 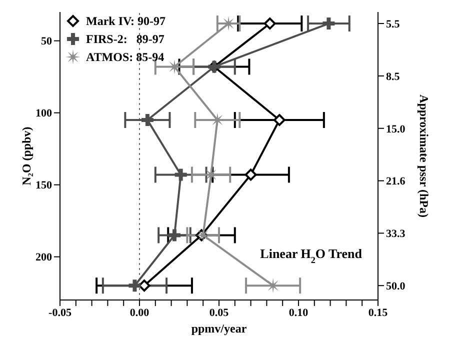 I want to click on category-label: 8.5, so click(x=393, y=76).